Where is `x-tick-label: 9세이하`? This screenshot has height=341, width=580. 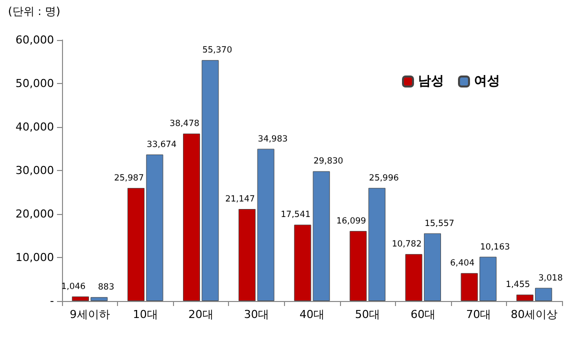
x-tick-label: 9세이하 is located at coordinates (90, 314).